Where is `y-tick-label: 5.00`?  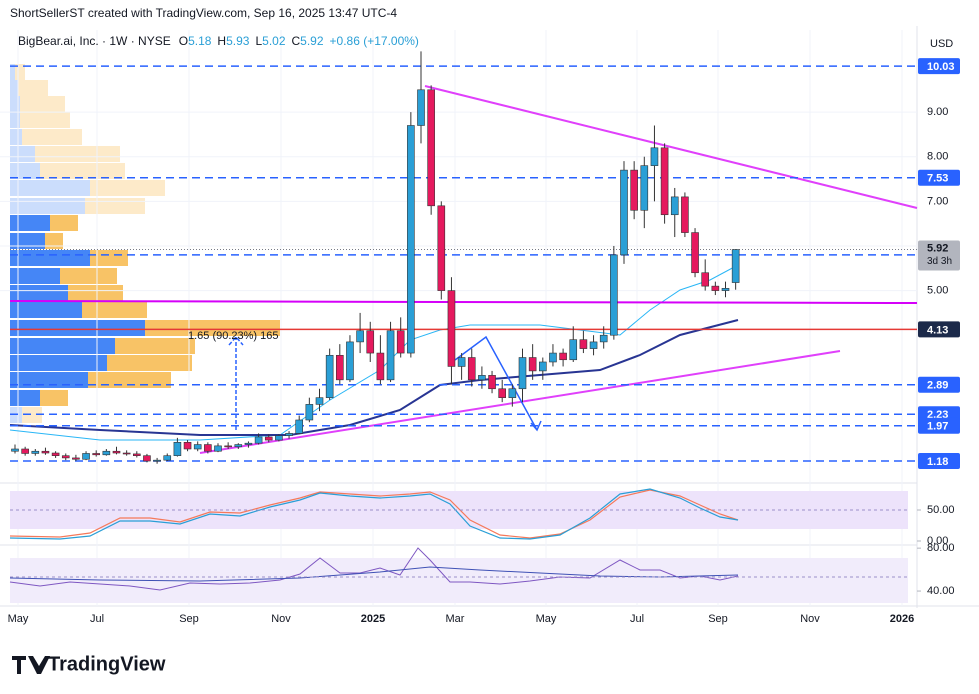 y-tick-label: 5.00 is located at coordinates (937, 290).